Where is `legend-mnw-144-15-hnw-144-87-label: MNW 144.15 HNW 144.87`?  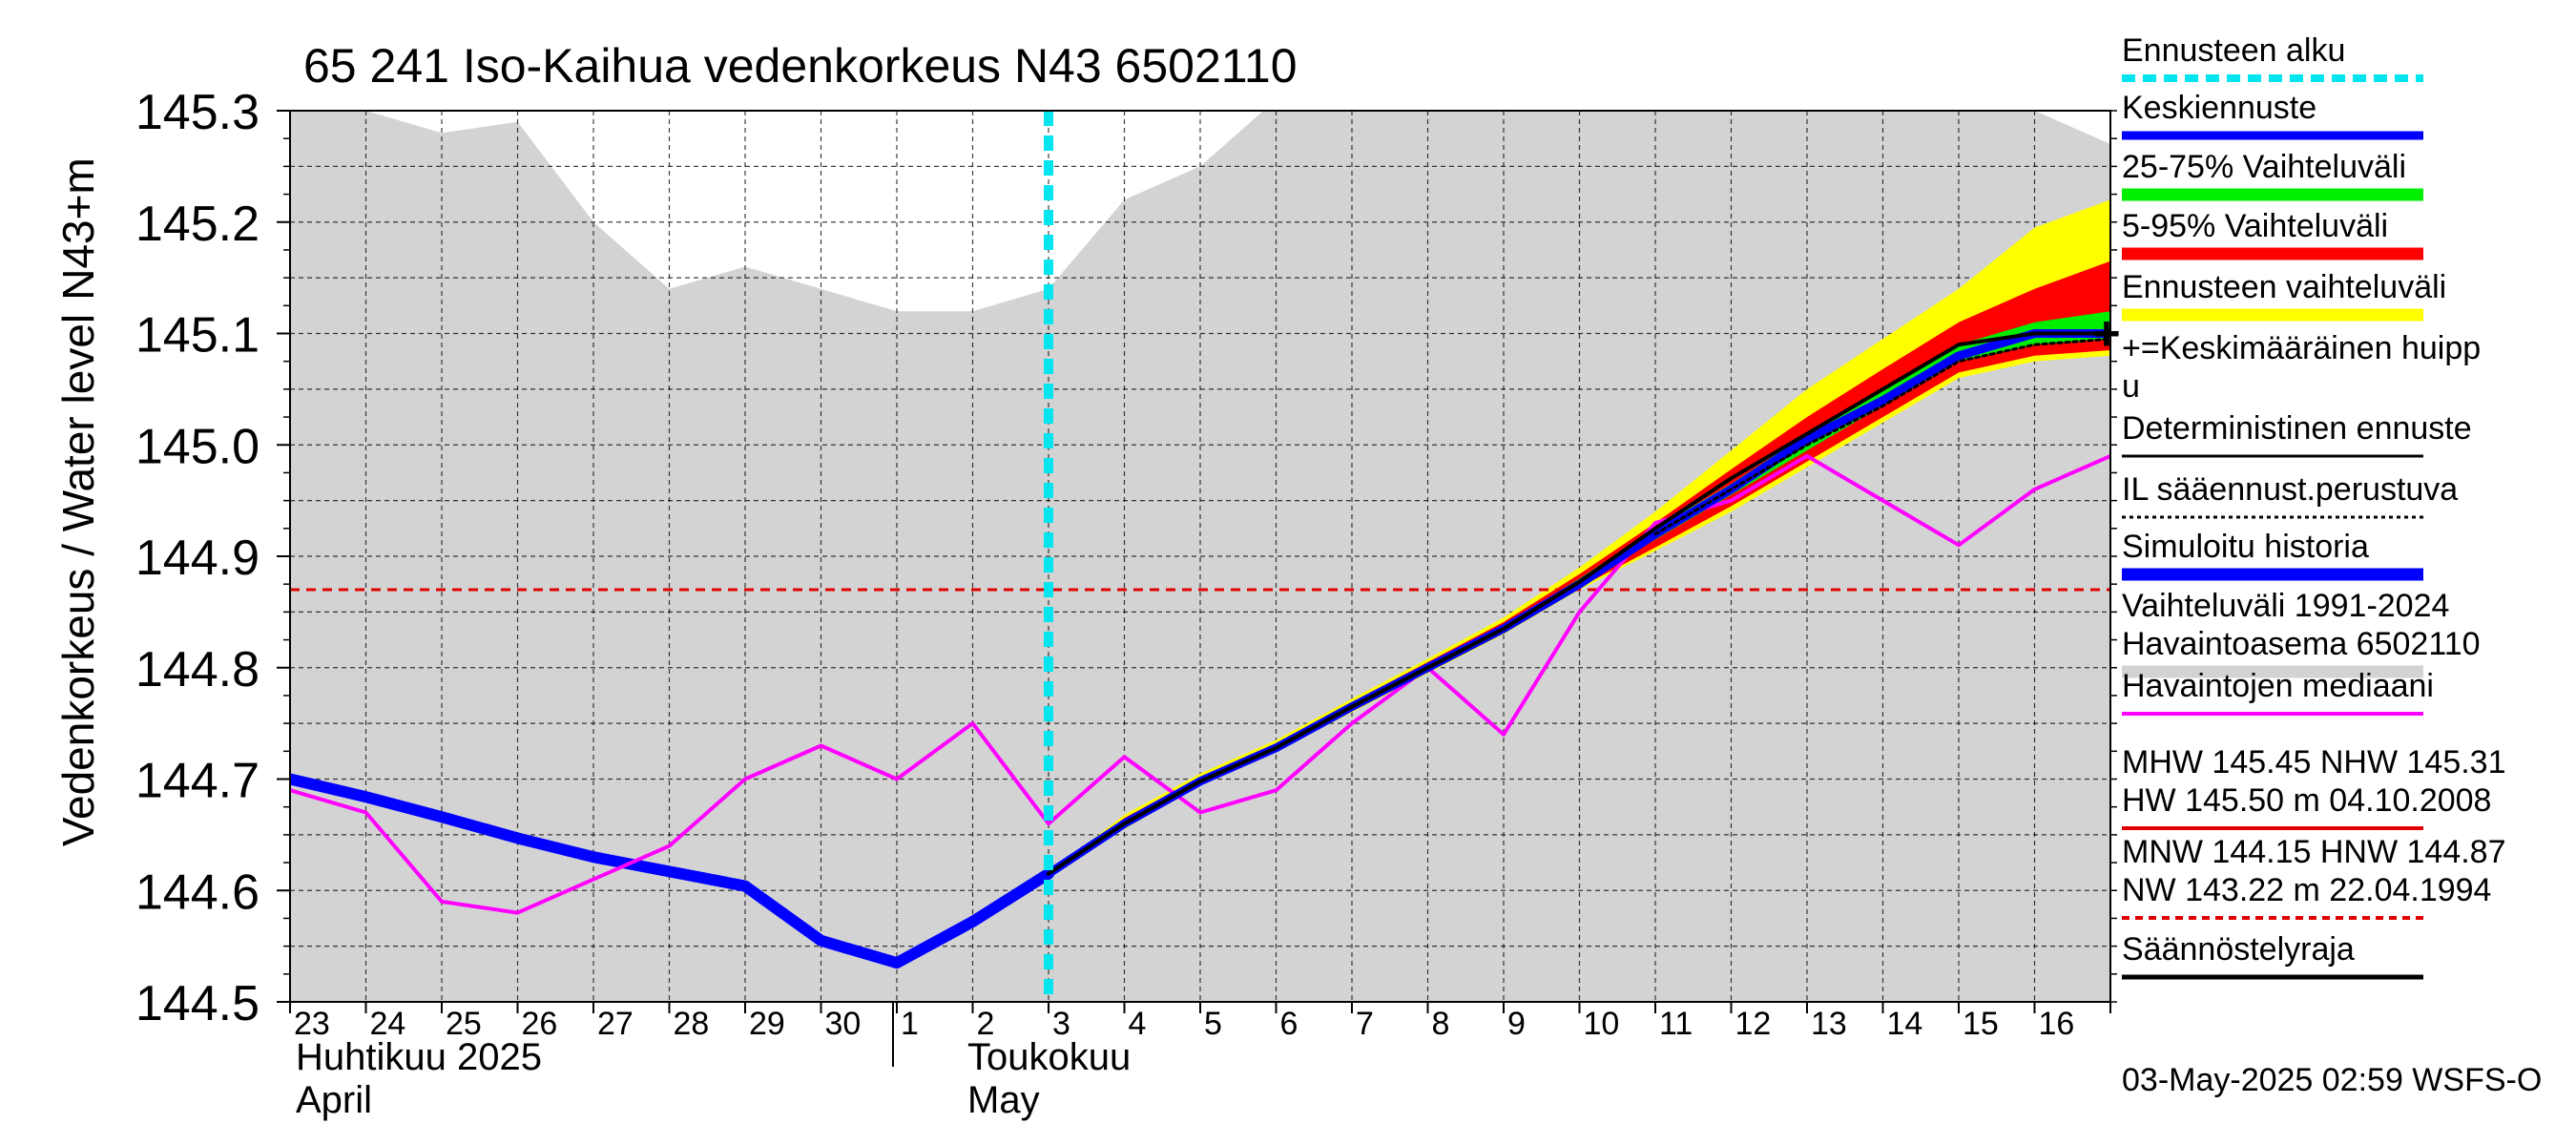 legend-mnw-144-15-hnw-144-87-label: MNW 144.15 HNW 144.87 is located at coordinates (2314, 852).